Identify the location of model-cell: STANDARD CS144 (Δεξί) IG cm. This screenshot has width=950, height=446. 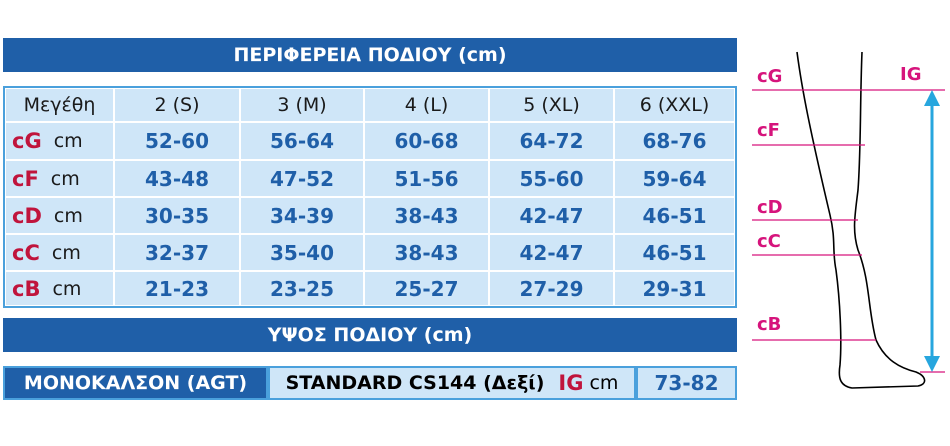
(452, 383).